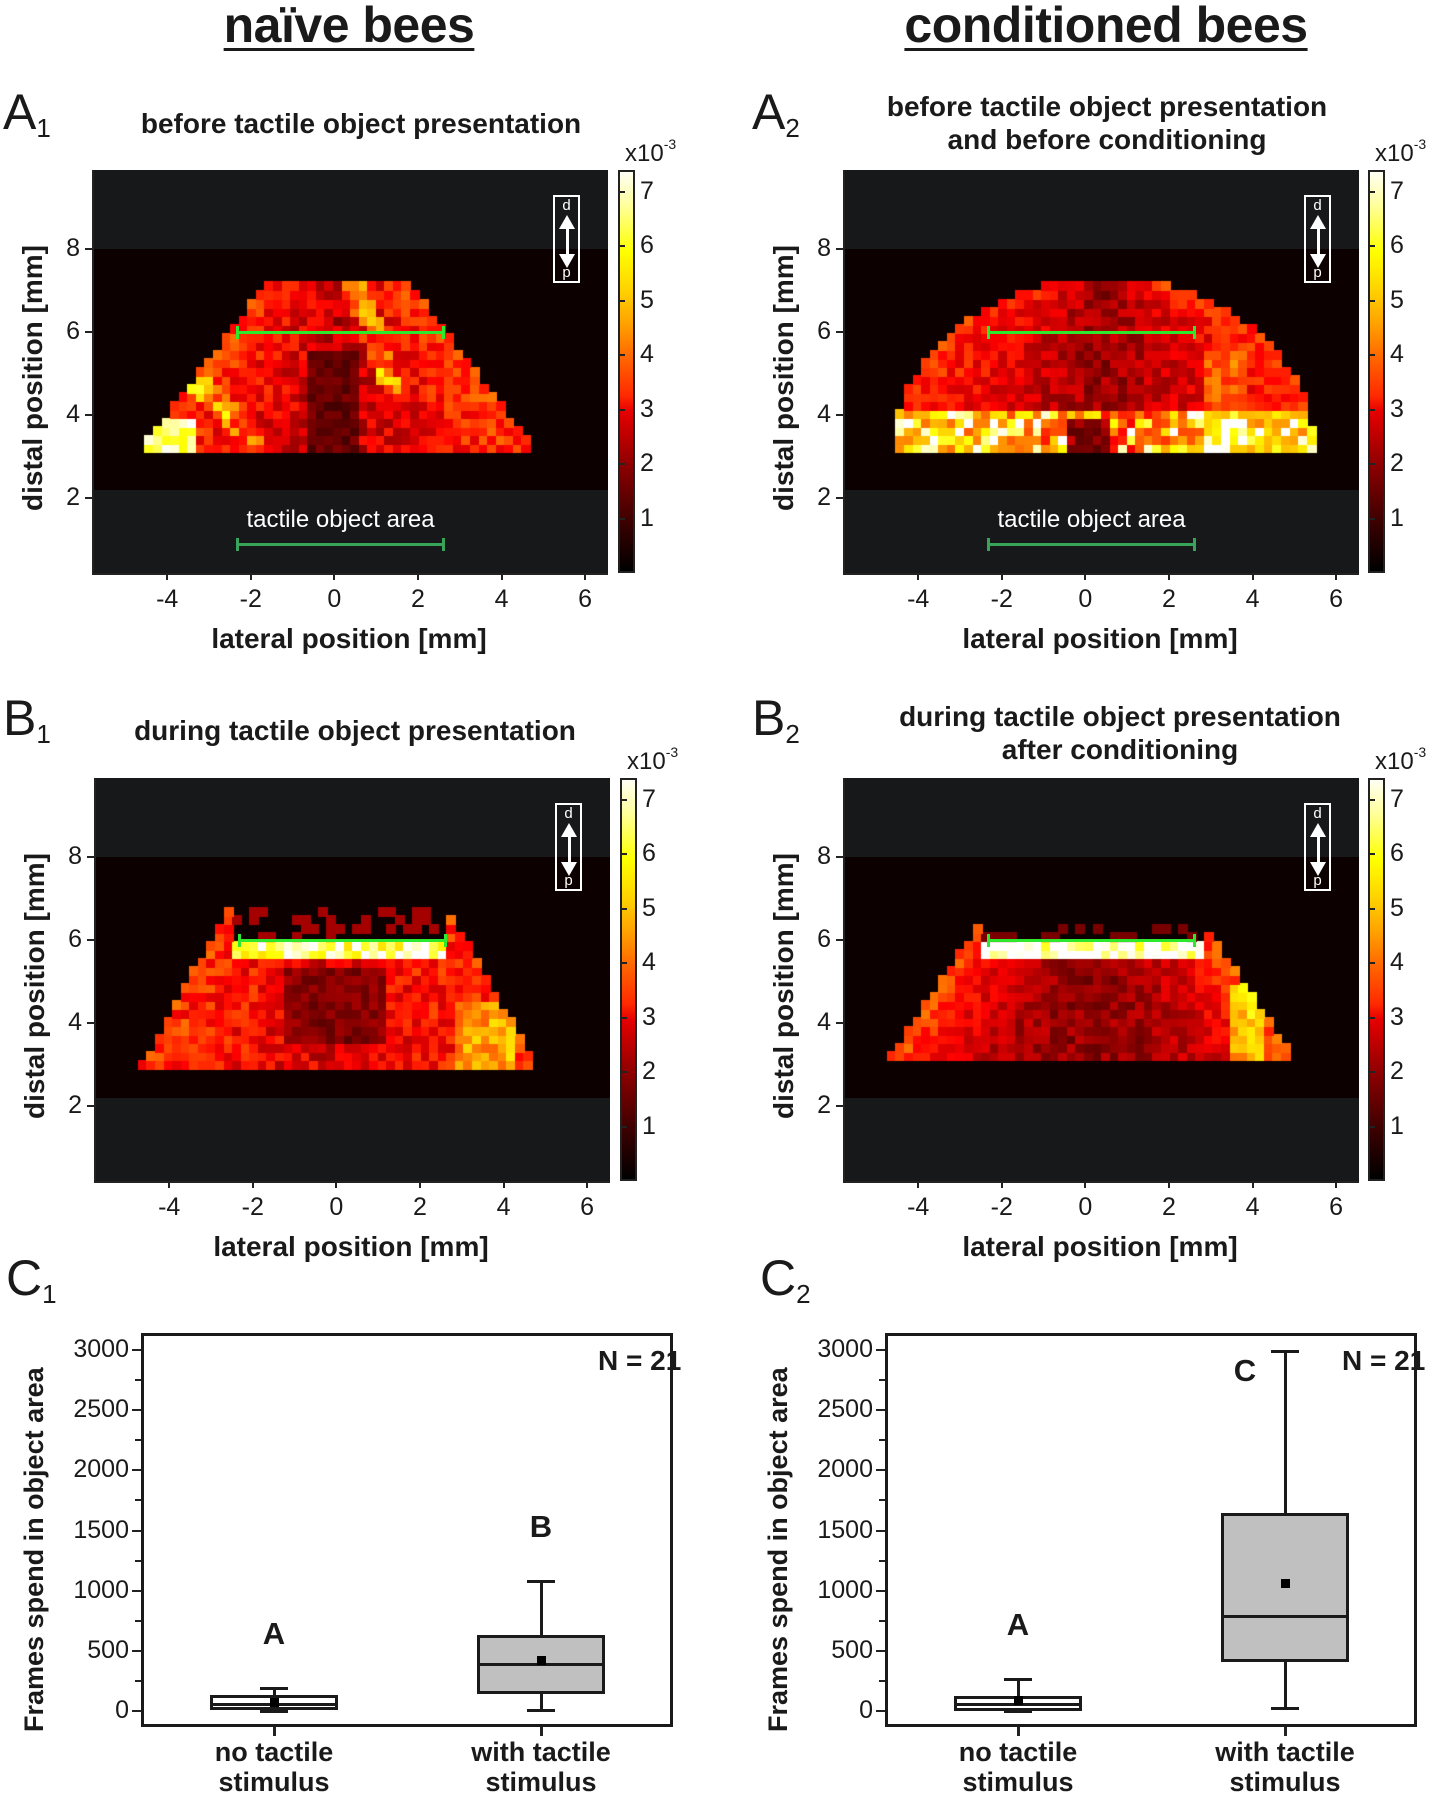 The width and height of the screenshot is (1440, 1798). What do you see at coordinates (566, 205) in the screenshot?
I see `distal-label: d` at bounding box center [566, 205].